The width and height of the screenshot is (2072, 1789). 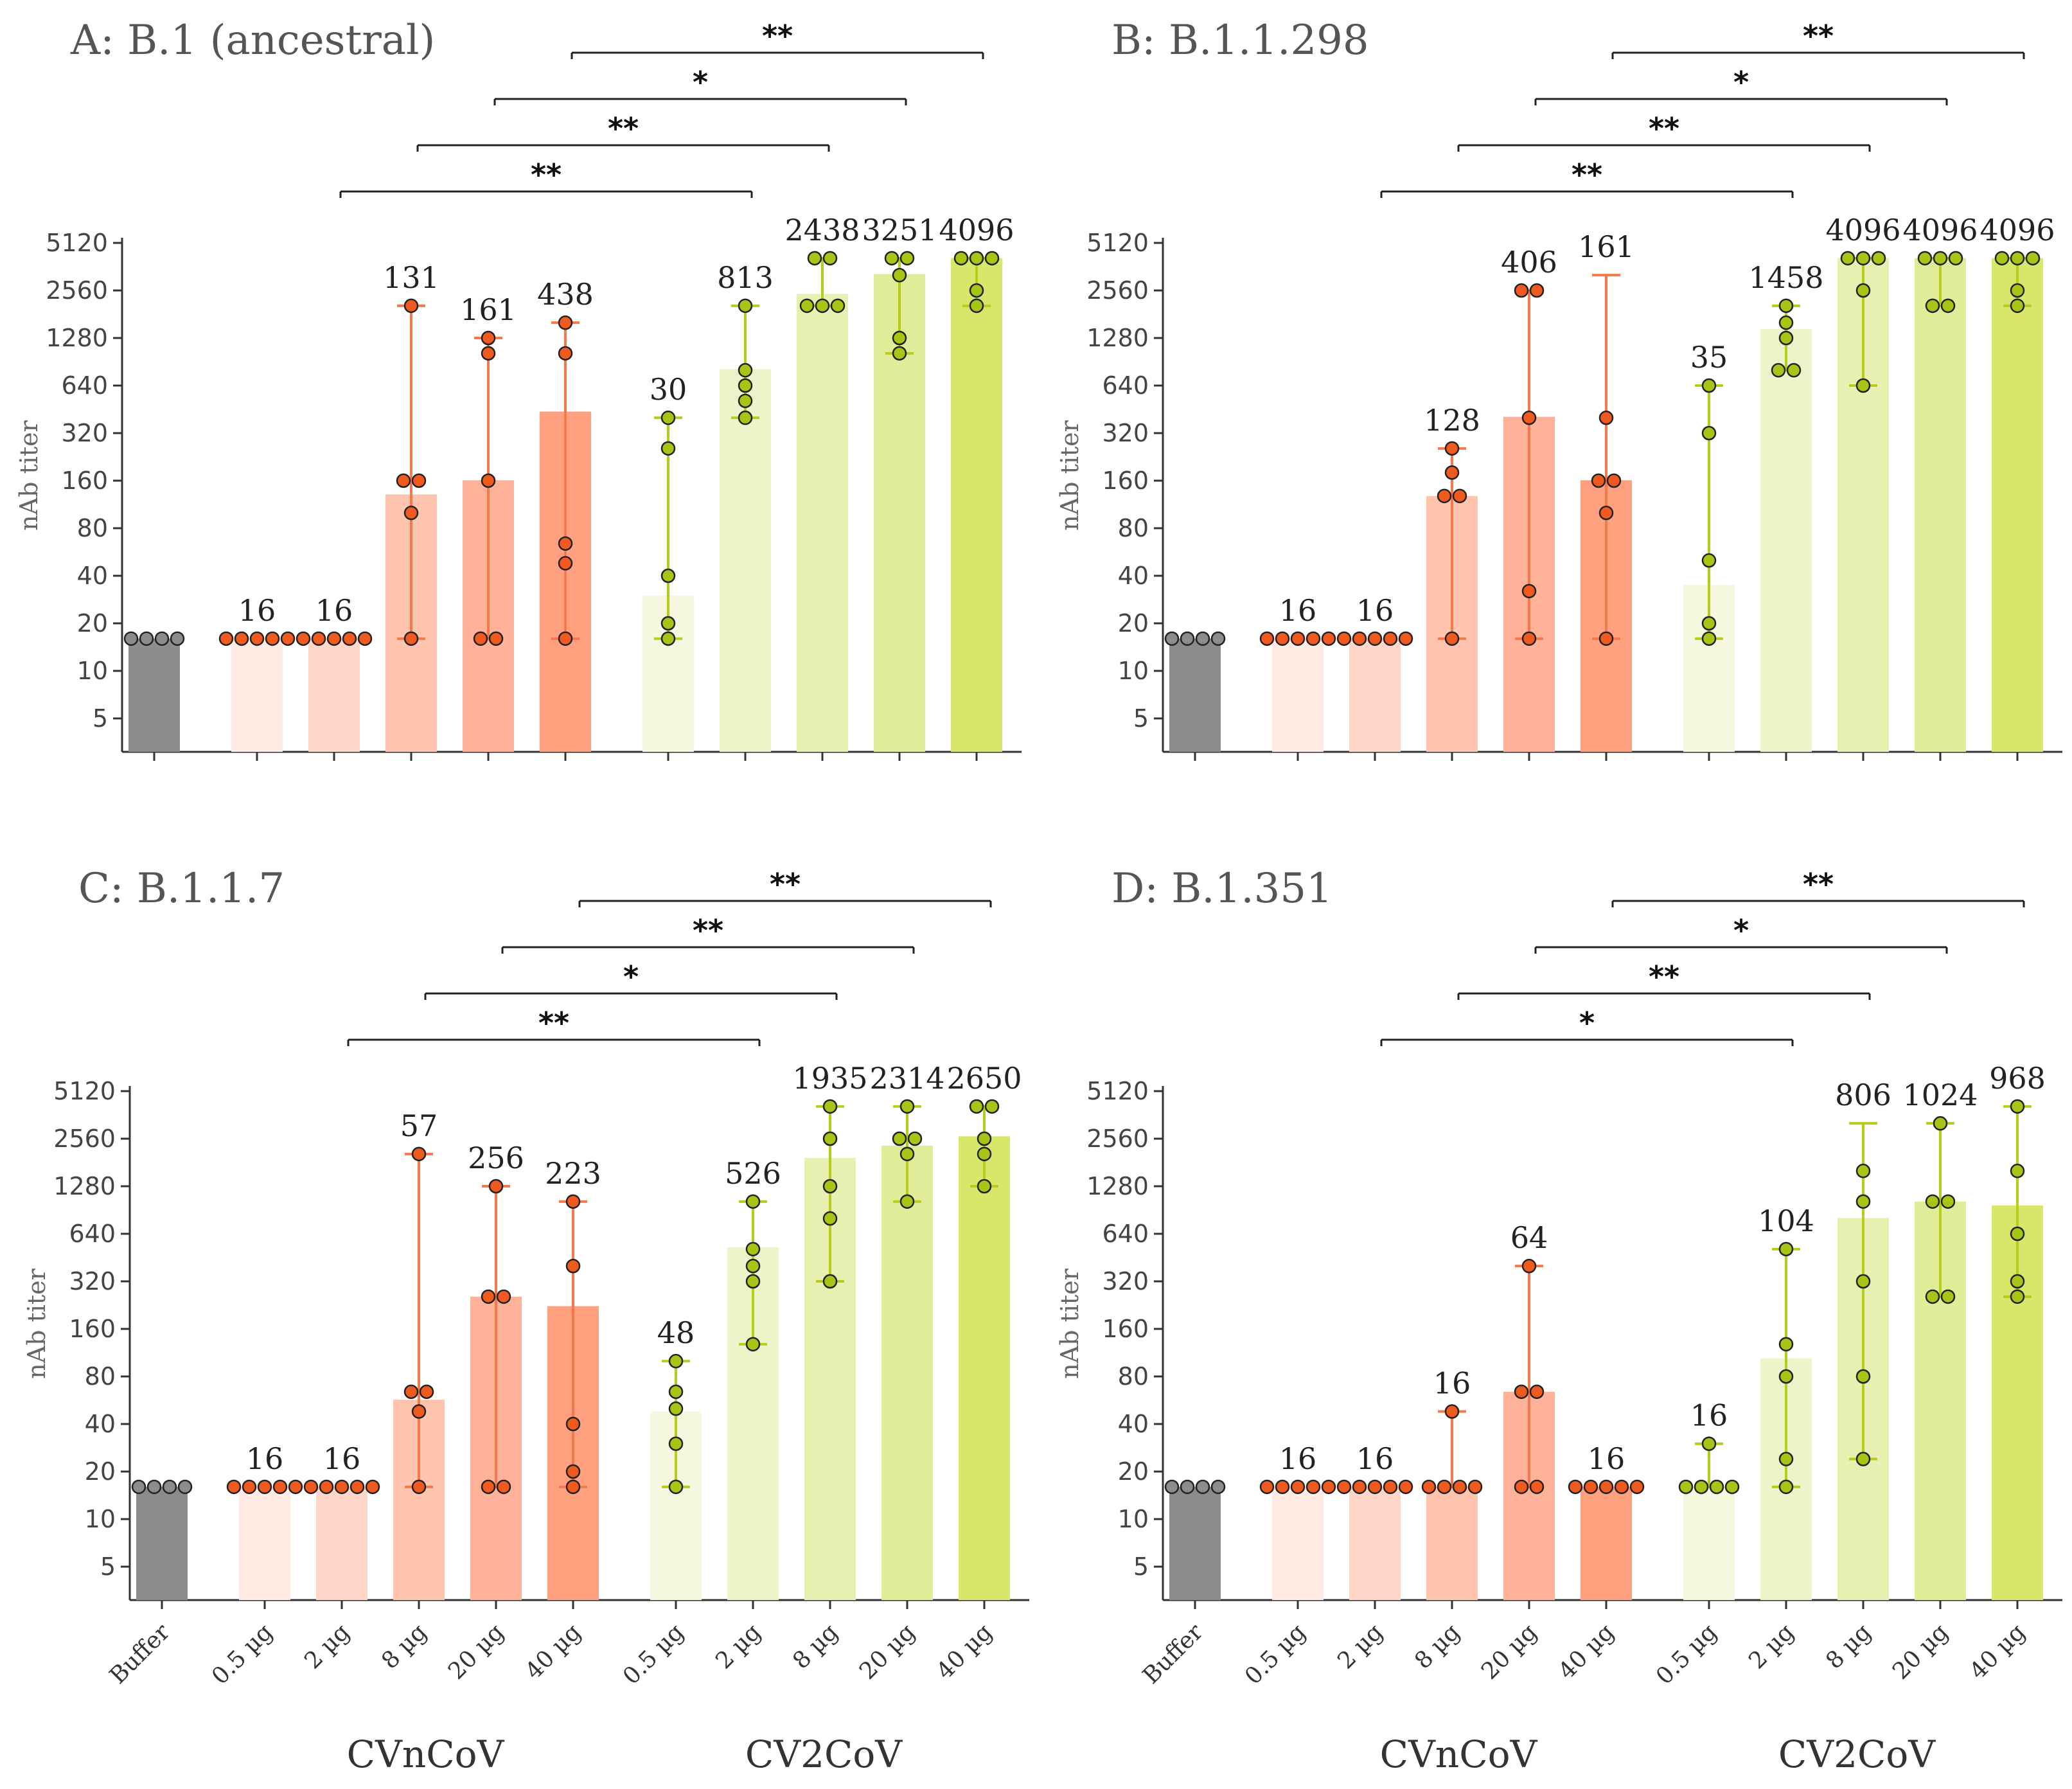 What do you see at coordinates (100, 718) in the screenshot?
I see `y-tick-label: 5` at bounding box center [100, 718].